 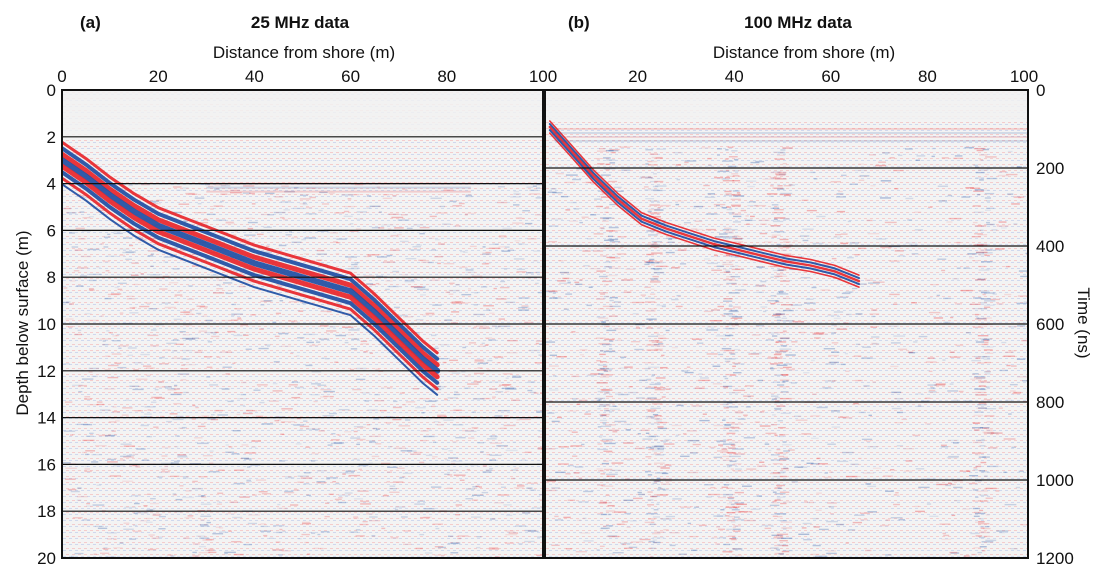 I want to click on panel-b-air-zone, so click(x=786, y=105).